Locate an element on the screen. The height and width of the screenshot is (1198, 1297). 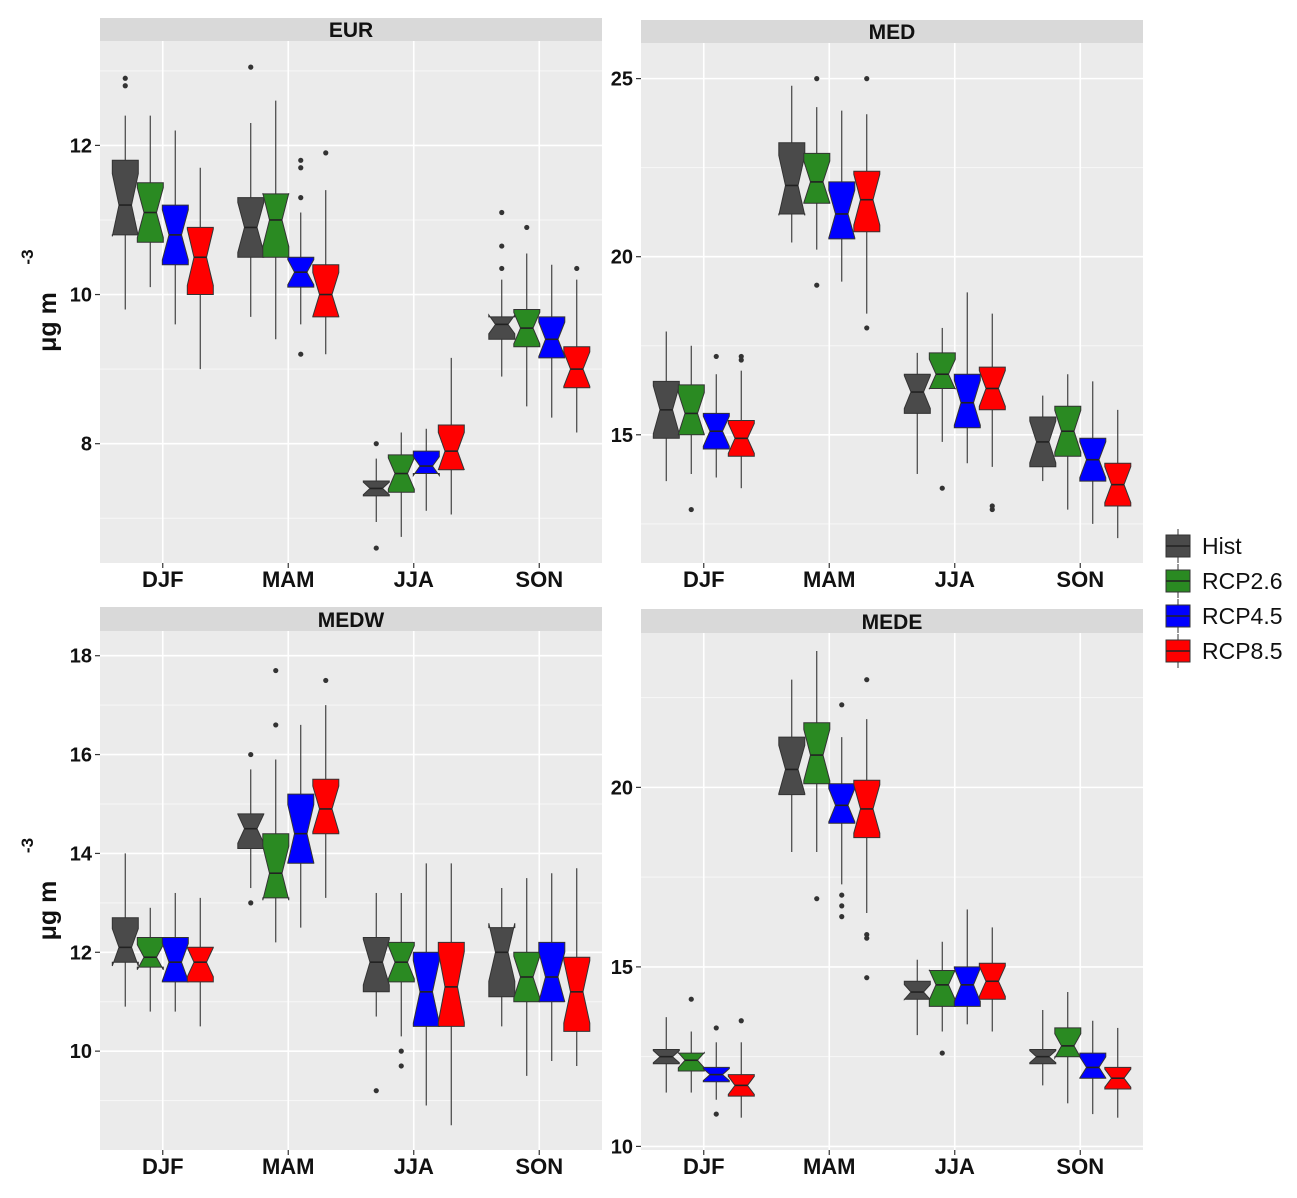
box-med-son-rcp45 is located at coordinates (1093, 452).